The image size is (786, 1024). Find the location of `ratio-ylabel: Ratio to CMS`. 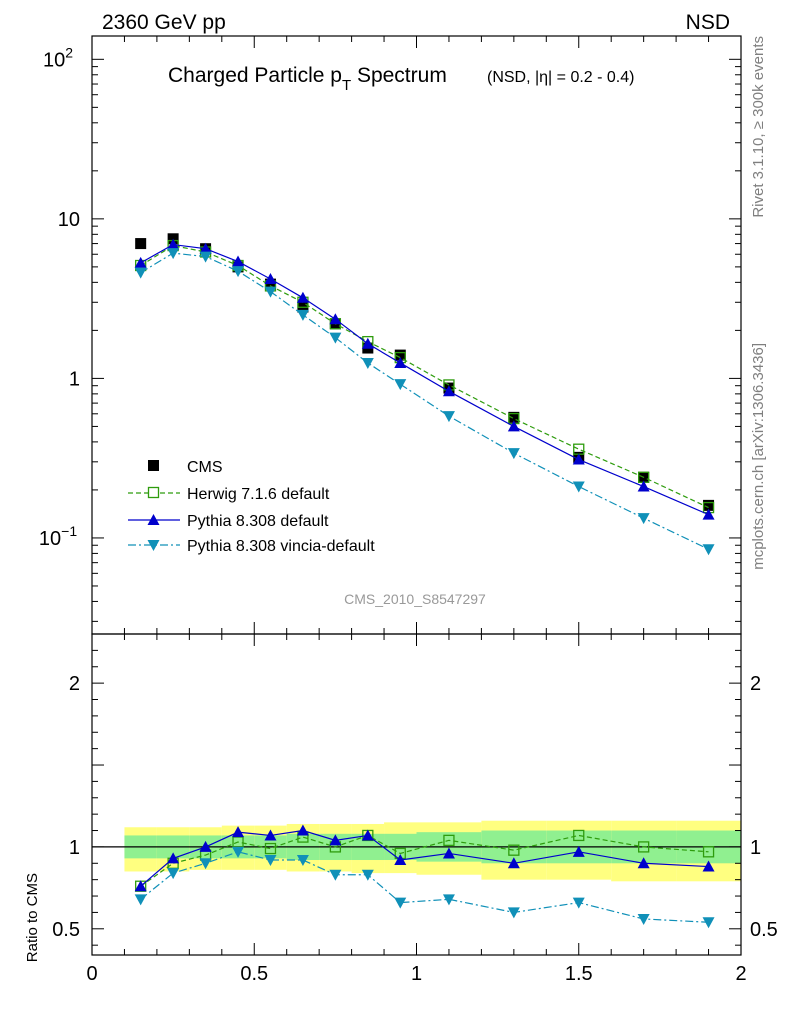

ratio-ylabel: Ratio to CMS is located at coordinates (32, 917).